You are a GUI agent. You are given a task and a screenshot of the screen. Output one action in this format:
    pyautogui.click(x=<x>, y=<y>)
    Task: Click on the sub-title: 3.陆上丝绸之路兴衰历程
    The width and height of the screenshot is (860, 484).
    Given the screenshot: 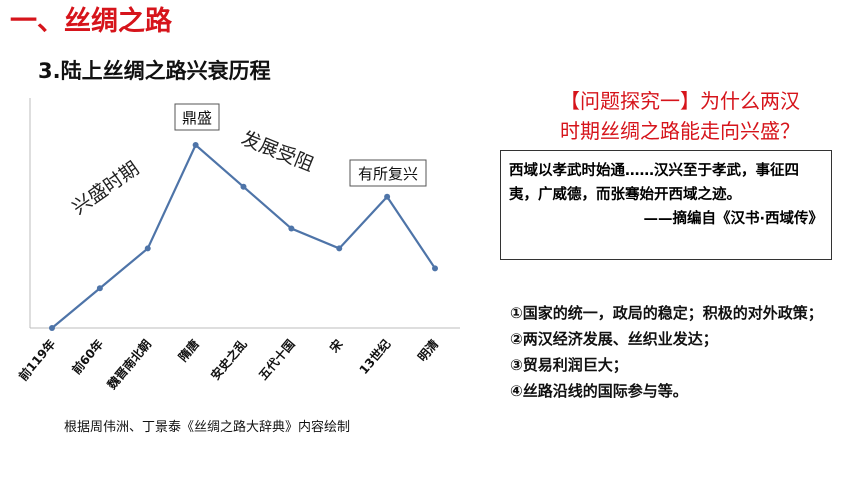 What is the action you would take?
    pyautogui.click(x=154, y=71)
    